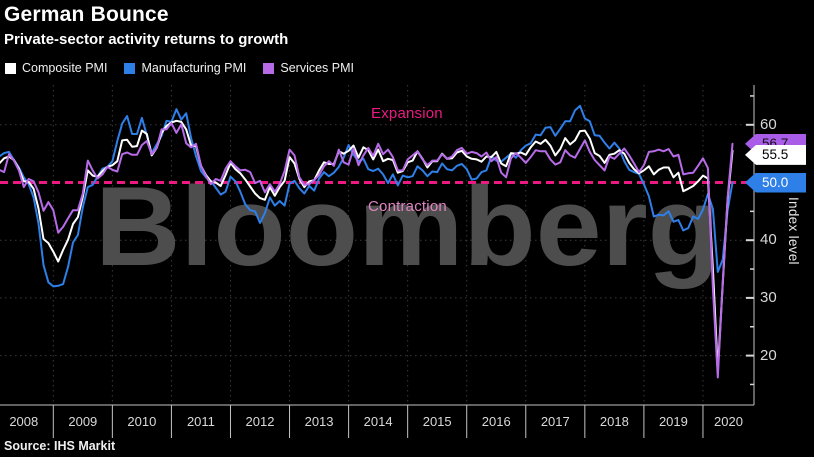  I want to click on x-axis-tick-label: 2018, so click(614, 421).